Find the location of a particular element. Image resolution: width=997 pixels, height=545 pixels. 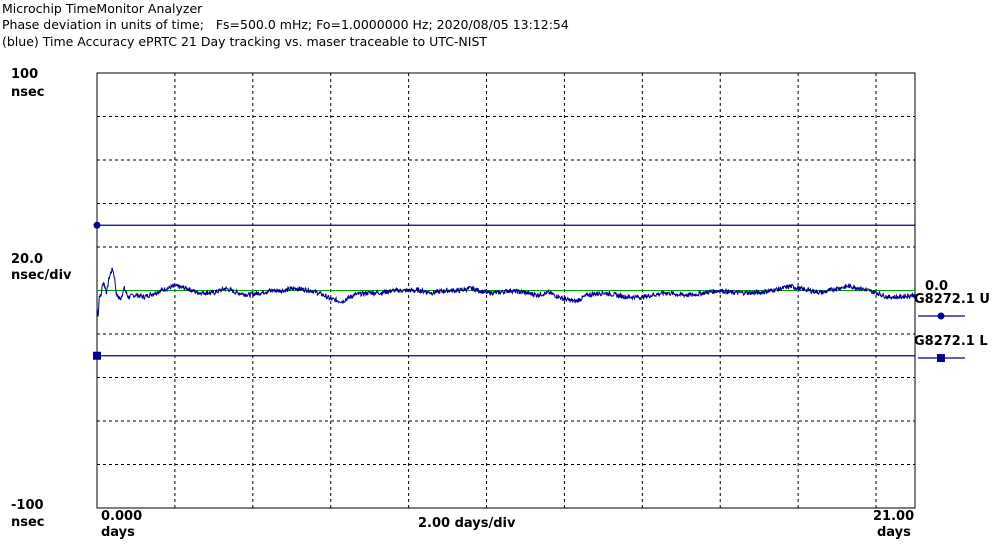

x-left-unit: days is located at coordinates (118, 532).